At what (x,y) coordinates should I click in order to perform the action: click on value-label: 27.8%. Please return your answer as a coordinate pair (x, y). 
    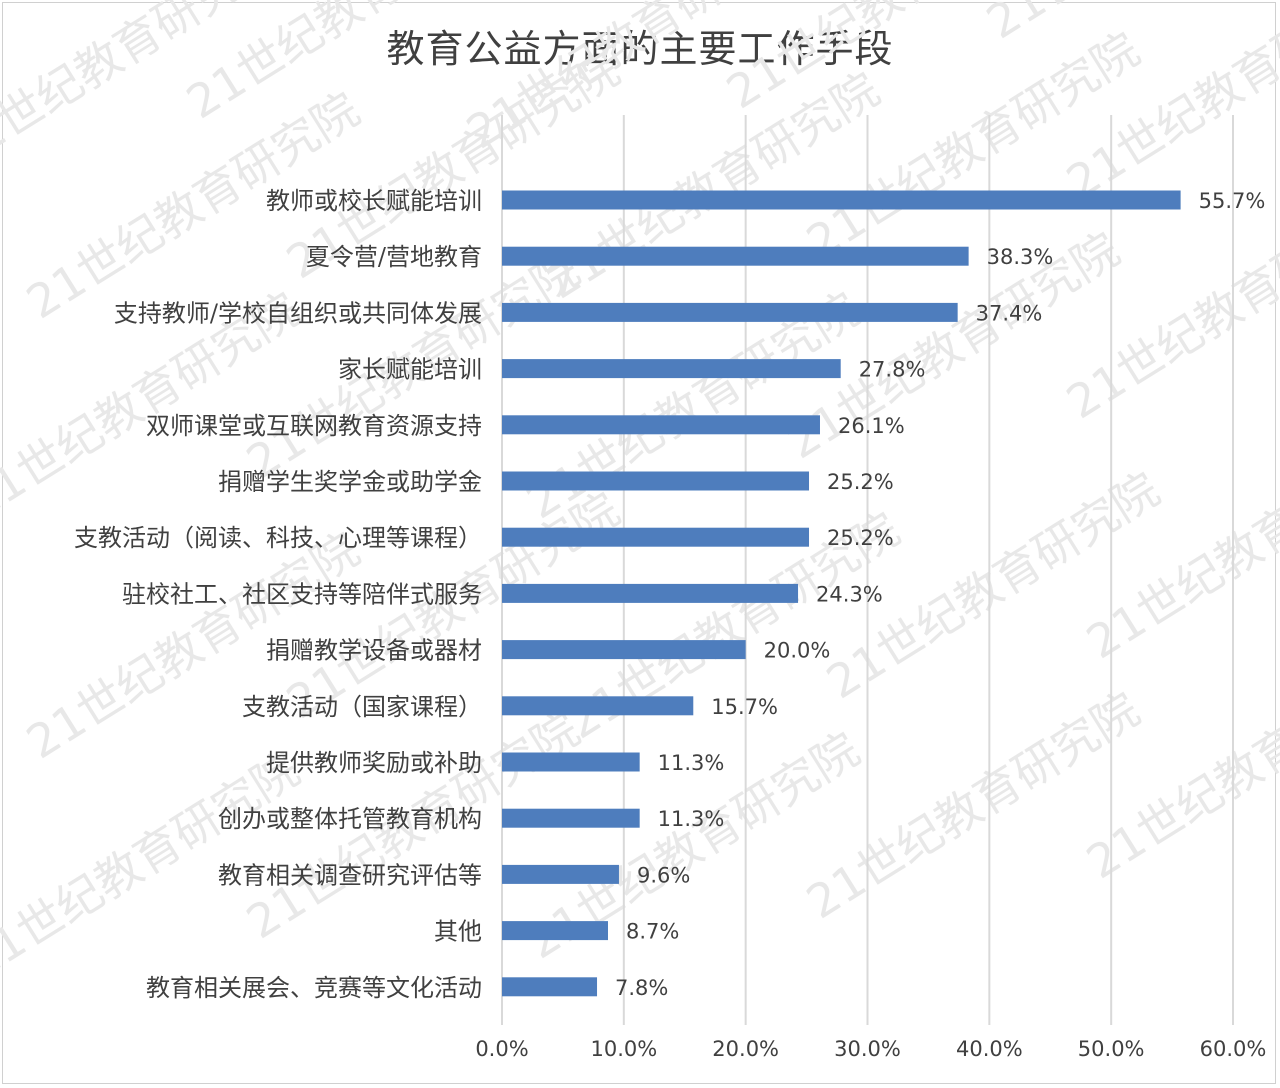
    Looking at the image, I should click on (892, 370).